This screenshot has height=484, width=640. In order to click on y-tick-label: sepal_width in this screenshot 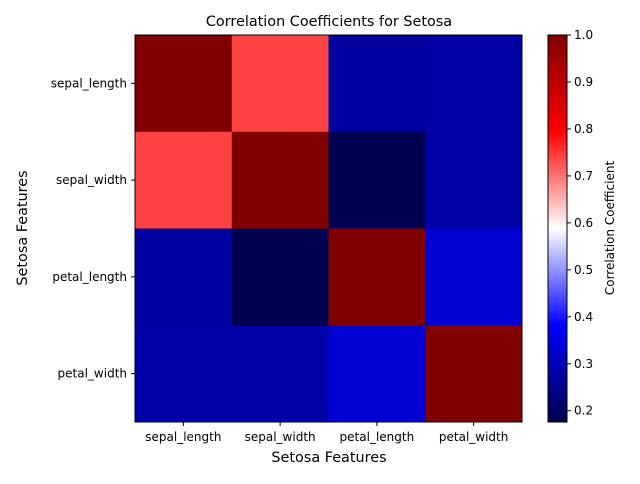, I will do `click(91, 180)`.